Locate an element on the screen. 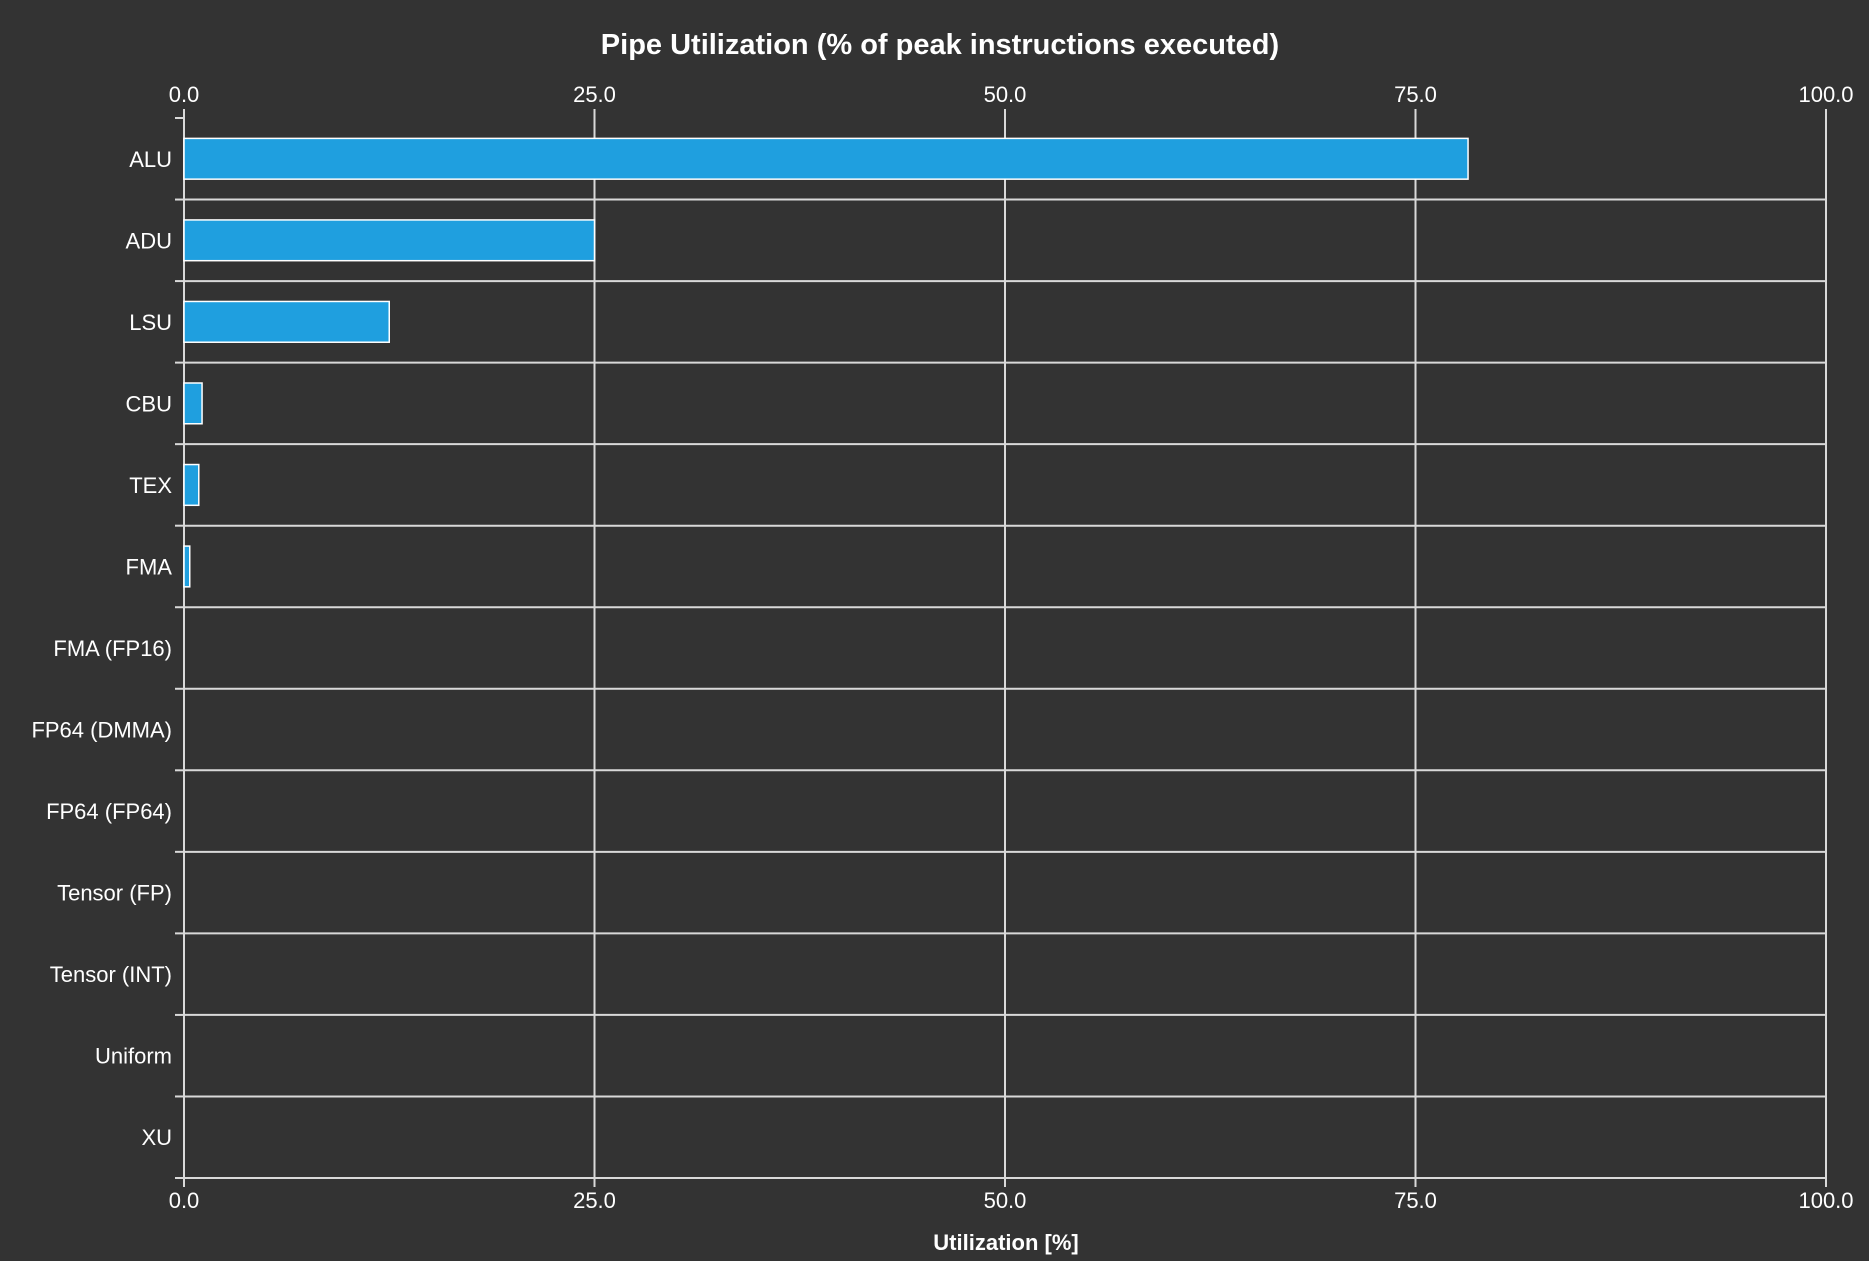 Image resolution: width=1869 pixels, height=1261 pixels. y-tick-label: XU is located at coordinates (156, 1137).